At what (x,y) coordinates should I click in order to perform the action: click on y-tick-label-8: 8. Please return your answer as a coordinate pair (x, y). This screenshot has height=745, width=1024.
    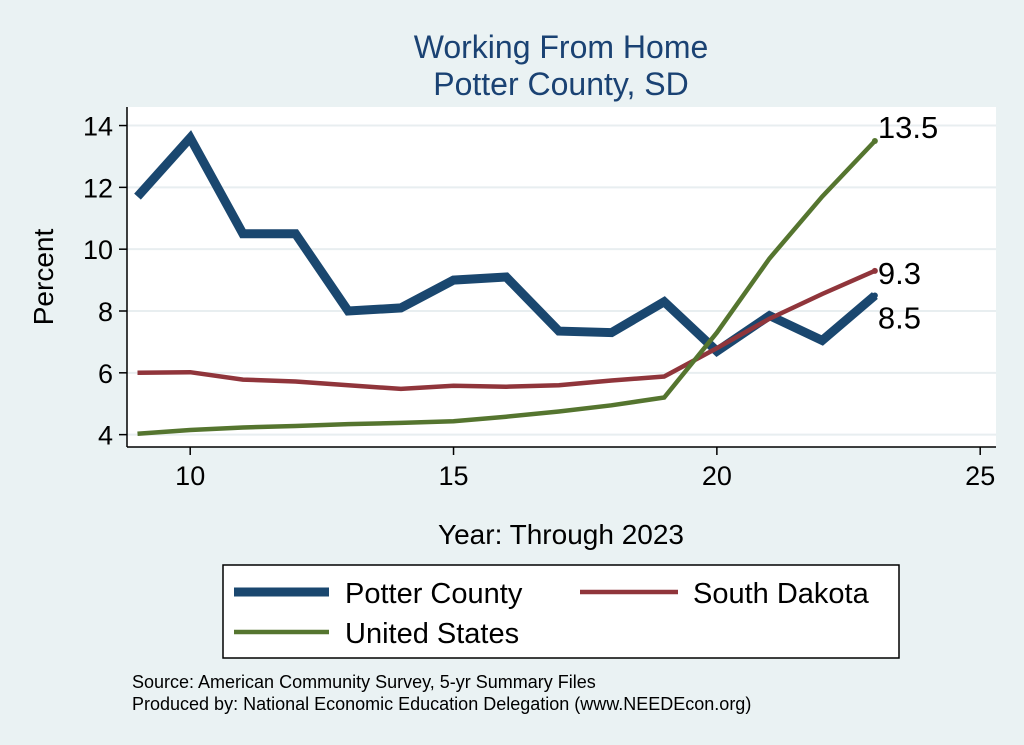
    Looking at the image, I should click on (105, 312).